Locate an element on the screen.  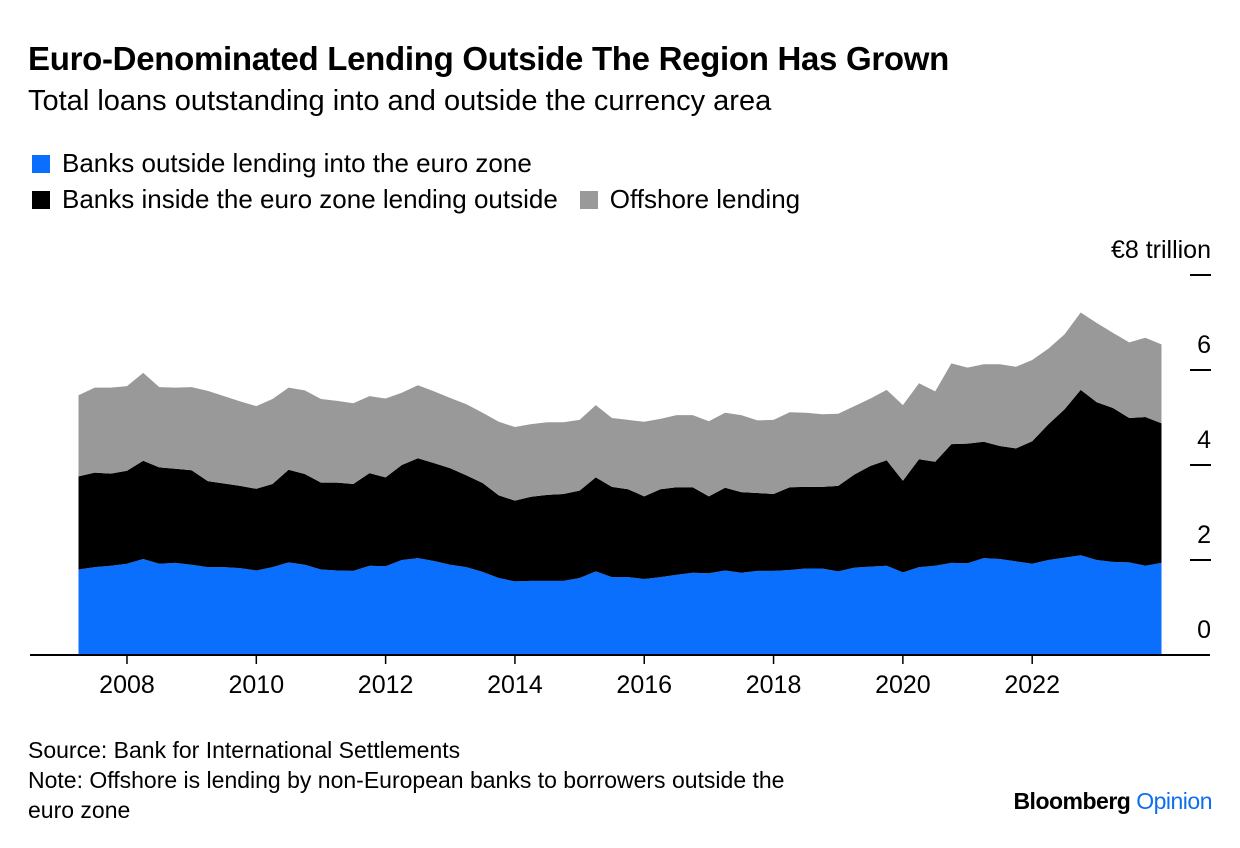
x-tick-label-2008: 2008 is located at coordinates (127, 685).